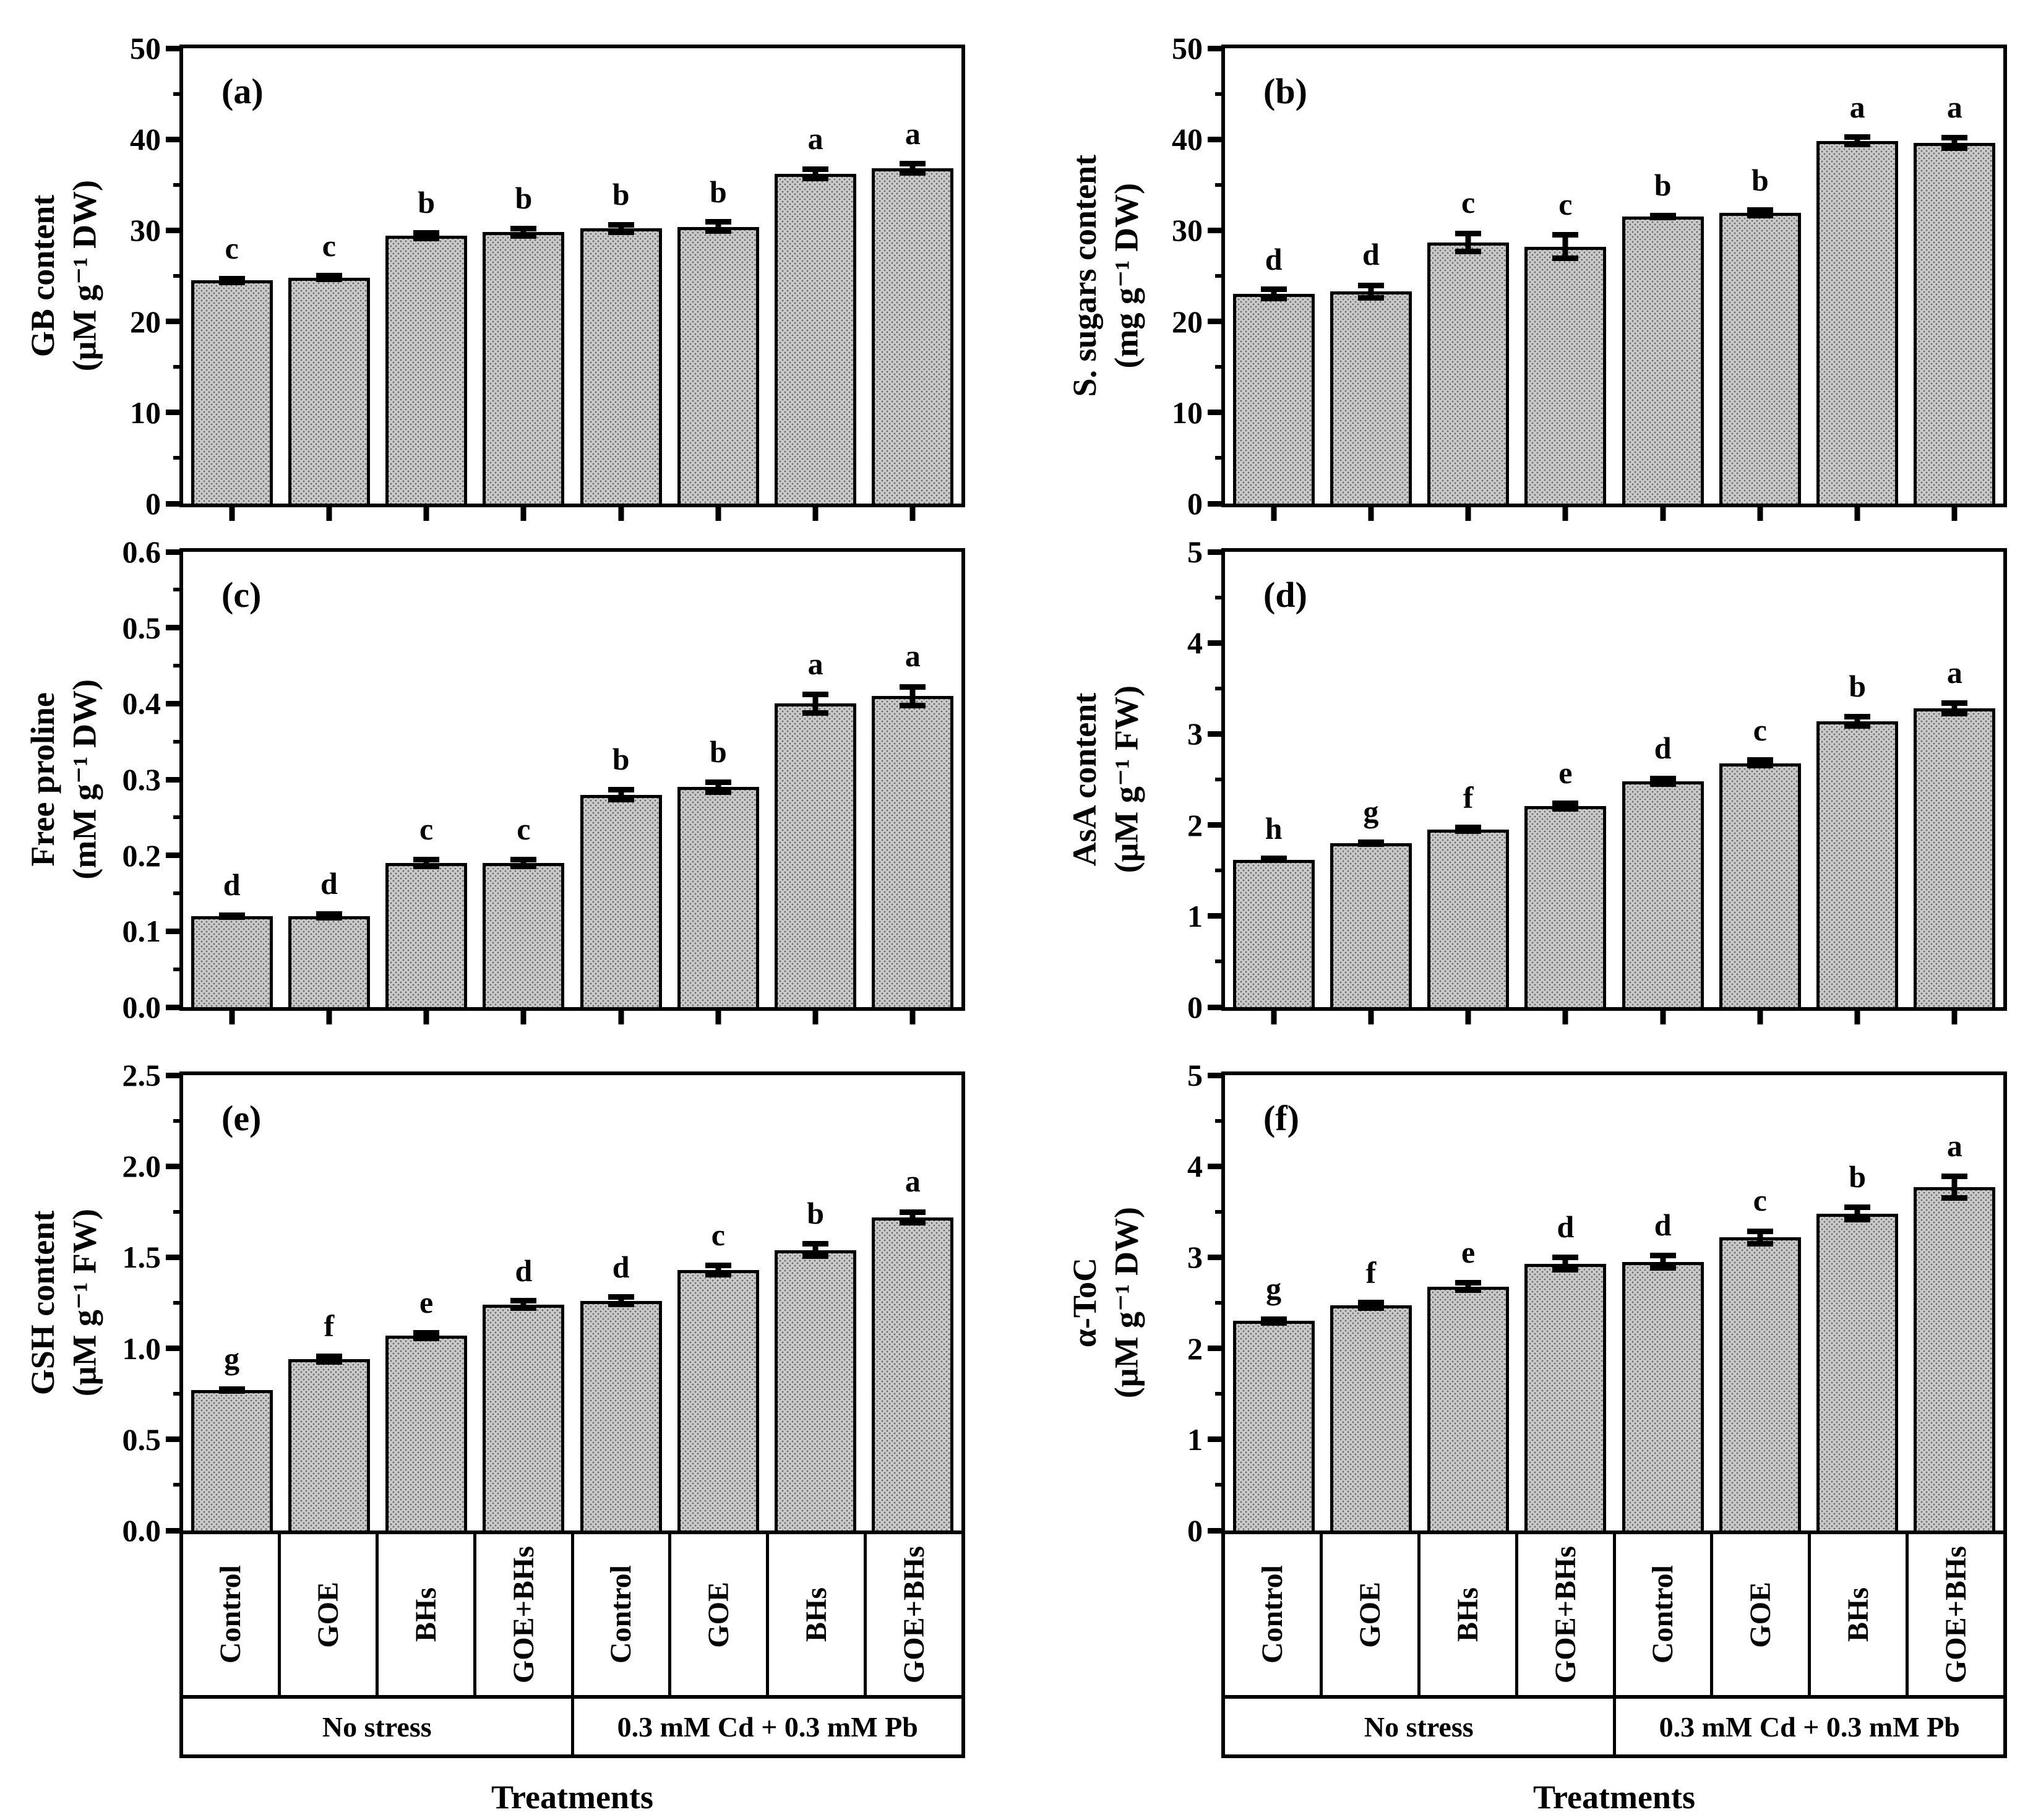  I want to click on treatment-label-row: Control GOE BHs GOE+BHs Control GOE BHs GOE+BHs, so click(1614, 1617).